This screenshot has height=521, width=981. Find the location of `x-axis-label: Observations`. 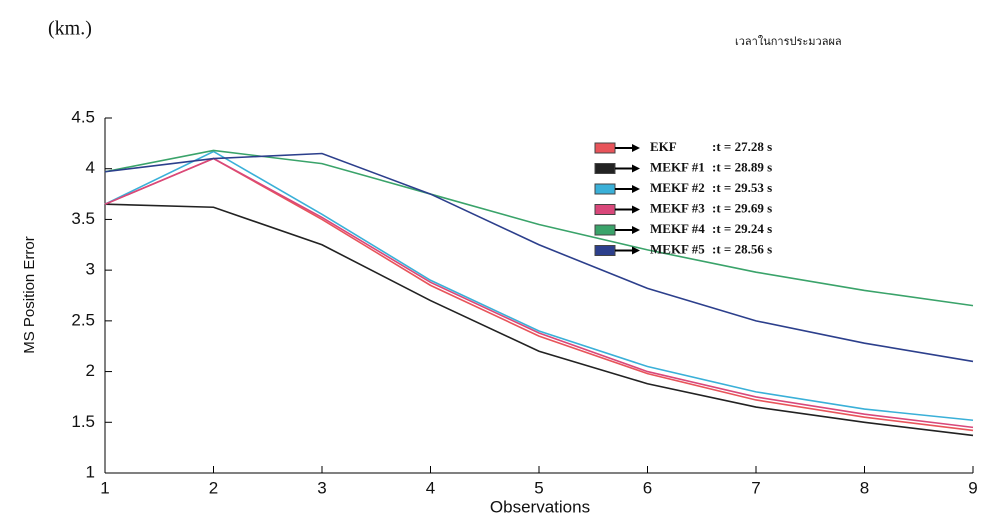

x-axis-label: Observations is located at coordinates (540, 506).